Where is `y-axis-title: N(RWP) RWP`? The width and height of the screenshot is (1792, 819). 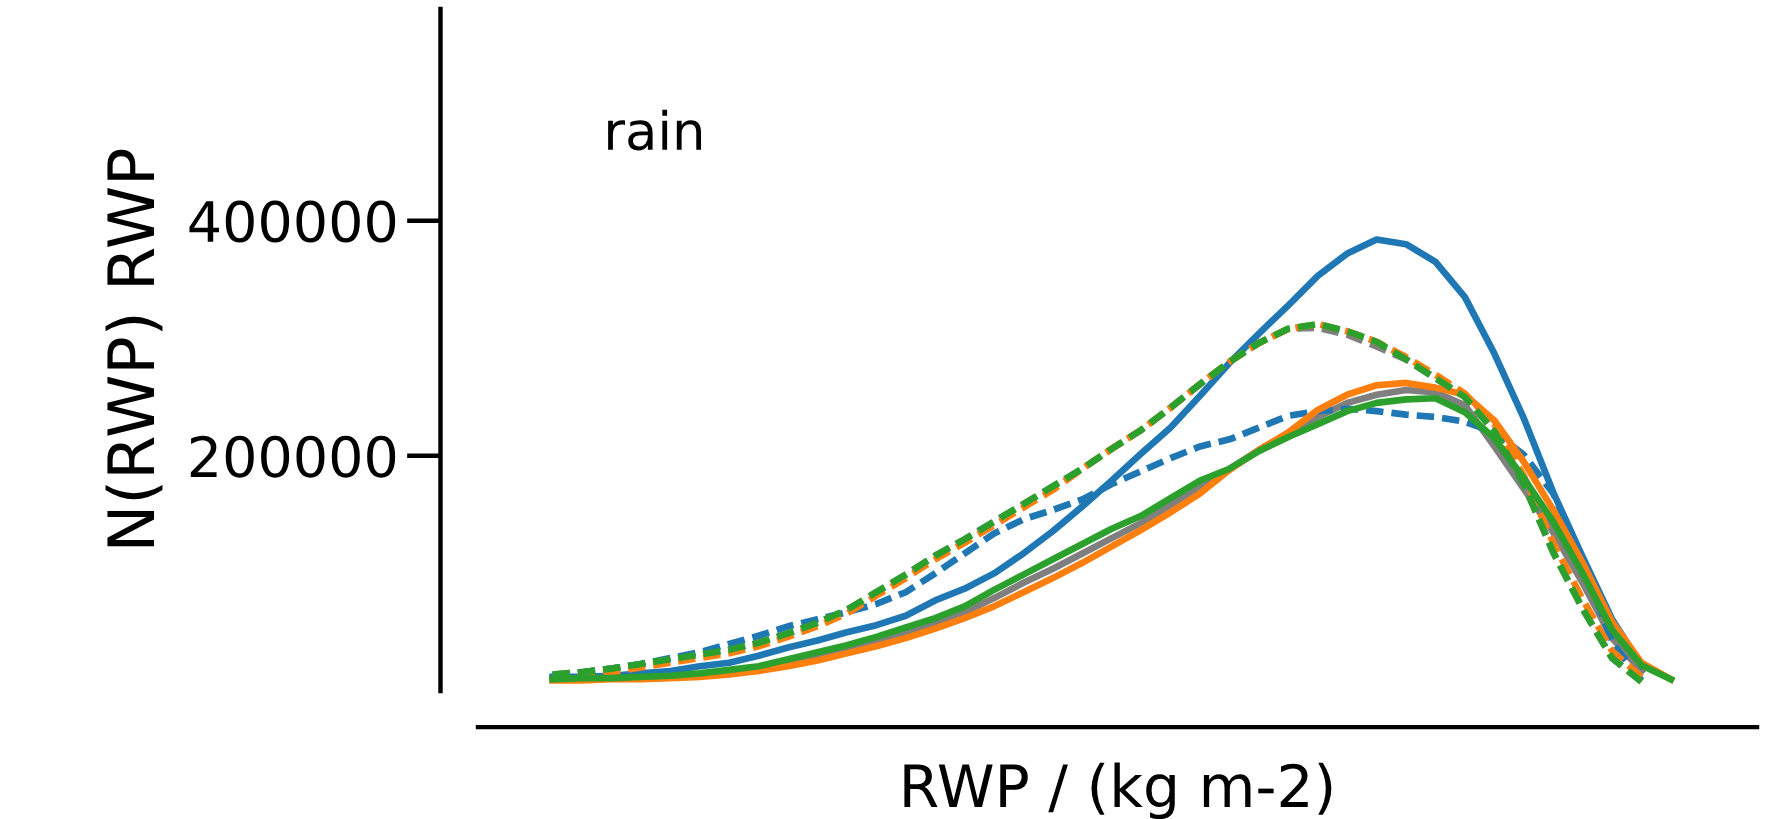
y-axis-title: N(RWP) RWP is located at coordinates (134, 348).